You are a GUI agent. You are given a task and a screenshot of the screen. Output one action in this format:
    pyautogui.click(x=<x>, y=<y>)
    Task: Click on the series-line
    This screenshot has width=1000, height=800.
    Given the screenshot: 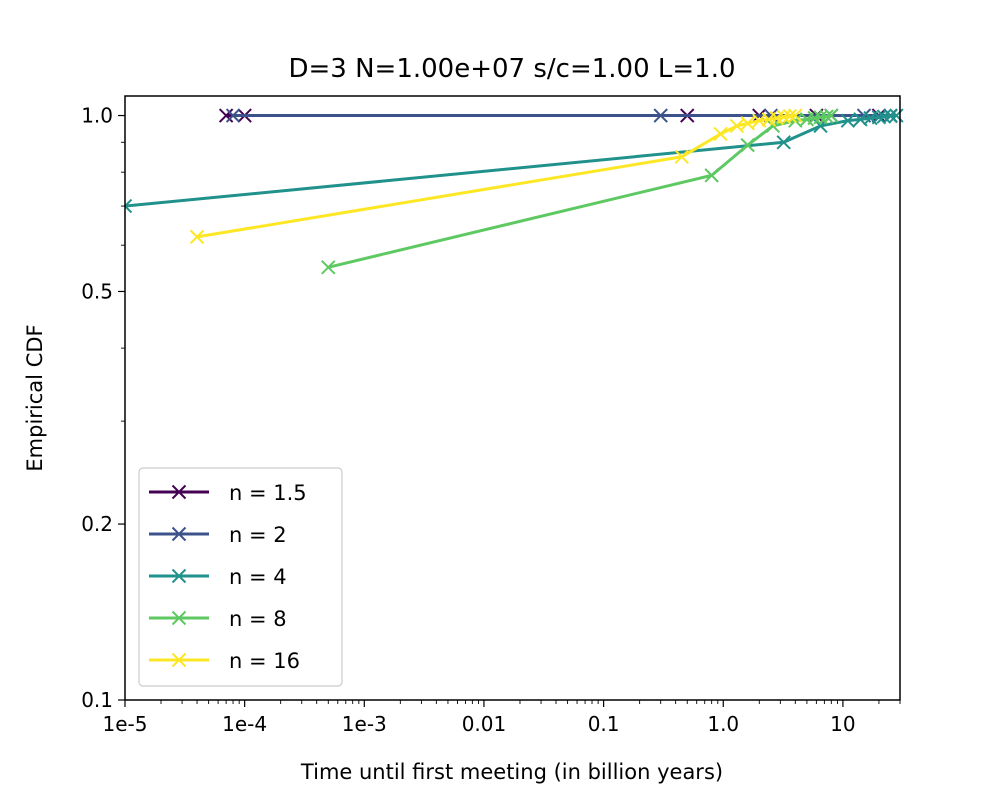 What is the action you would take?
    pyautogui.click(x=511, y=161)
    